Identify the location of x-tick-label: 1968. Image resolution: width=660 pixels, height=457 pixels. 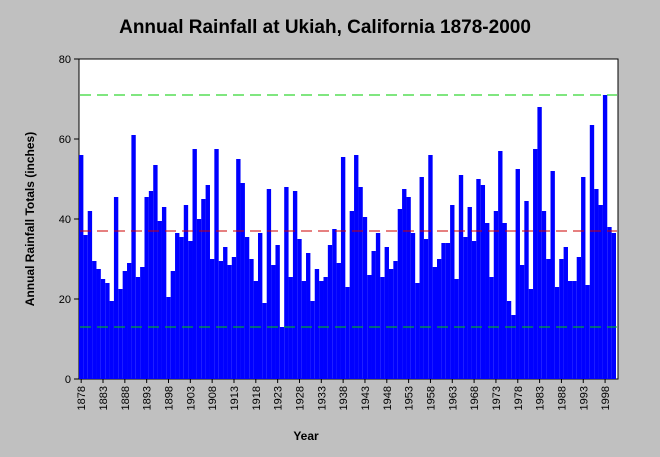
(475, 398).